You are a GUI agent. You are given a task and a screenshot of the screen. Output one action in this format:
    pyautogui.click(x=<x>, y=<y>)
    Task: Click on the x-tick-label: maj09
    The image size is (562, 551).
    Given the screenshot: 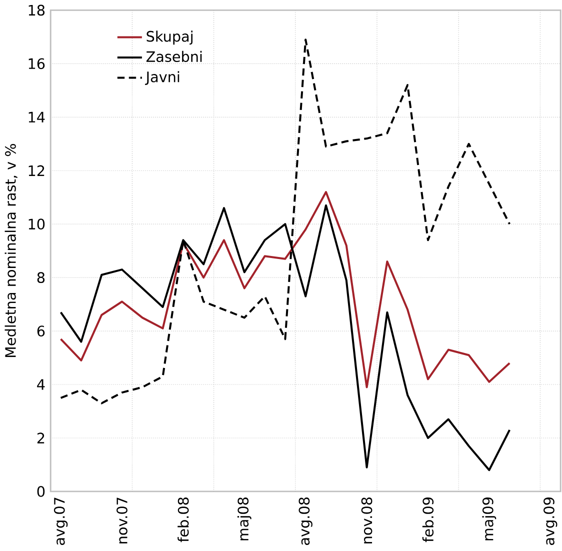 What is the action you would take?
    pyautogui.click(x=489, y=519)
    